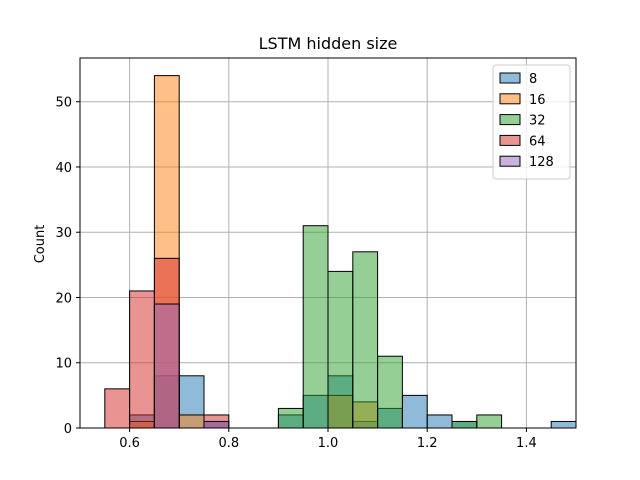 This screenshot has height=480, width=640. What do you see at coordinates (537, 100) in the screenshot?
I see `legend-label-16: 16` at bounding box center [537, 100].